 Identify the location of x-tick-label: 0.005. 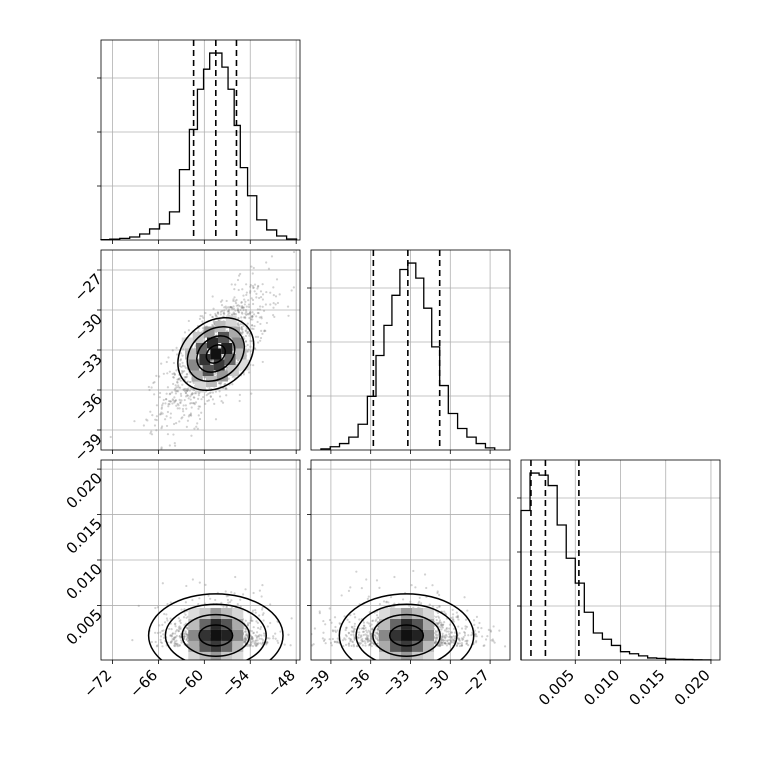
(556, 687).